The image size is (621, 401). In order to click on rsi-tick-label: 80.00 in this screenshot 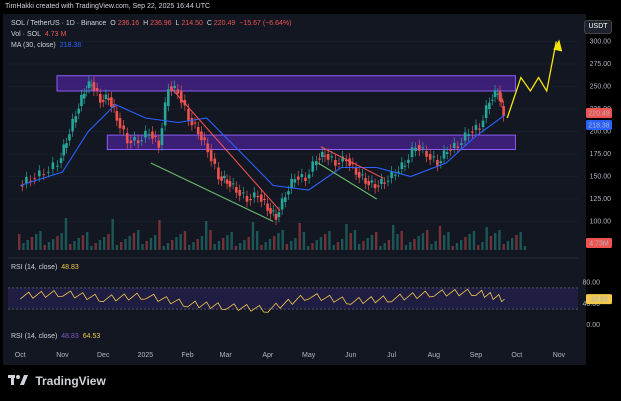, I will do `click(591, 283)`.